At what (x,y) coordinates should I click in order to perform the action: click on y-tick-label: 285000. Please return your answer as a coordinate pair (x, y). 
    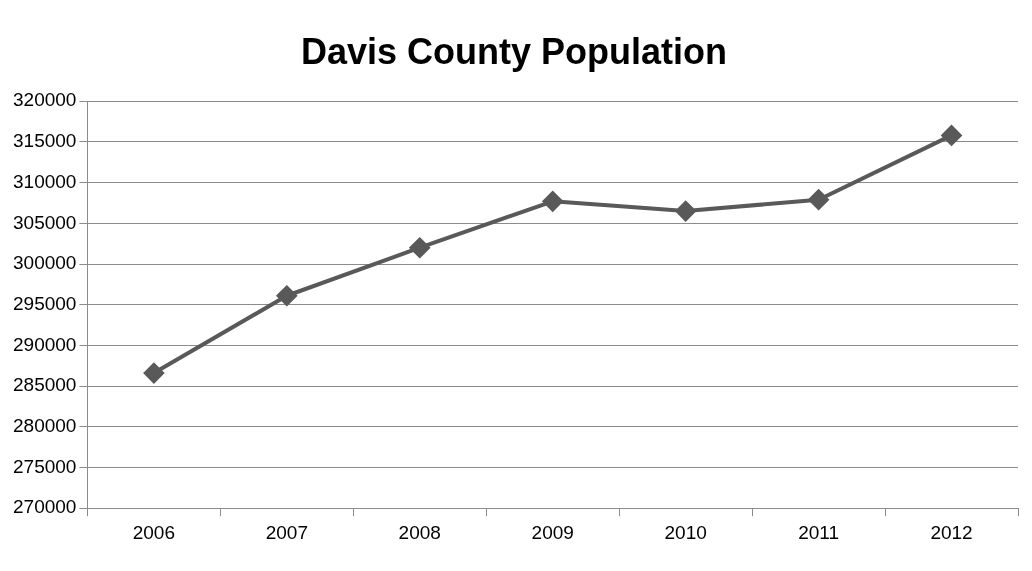
    Looking at the image, I should click on (45, 385).